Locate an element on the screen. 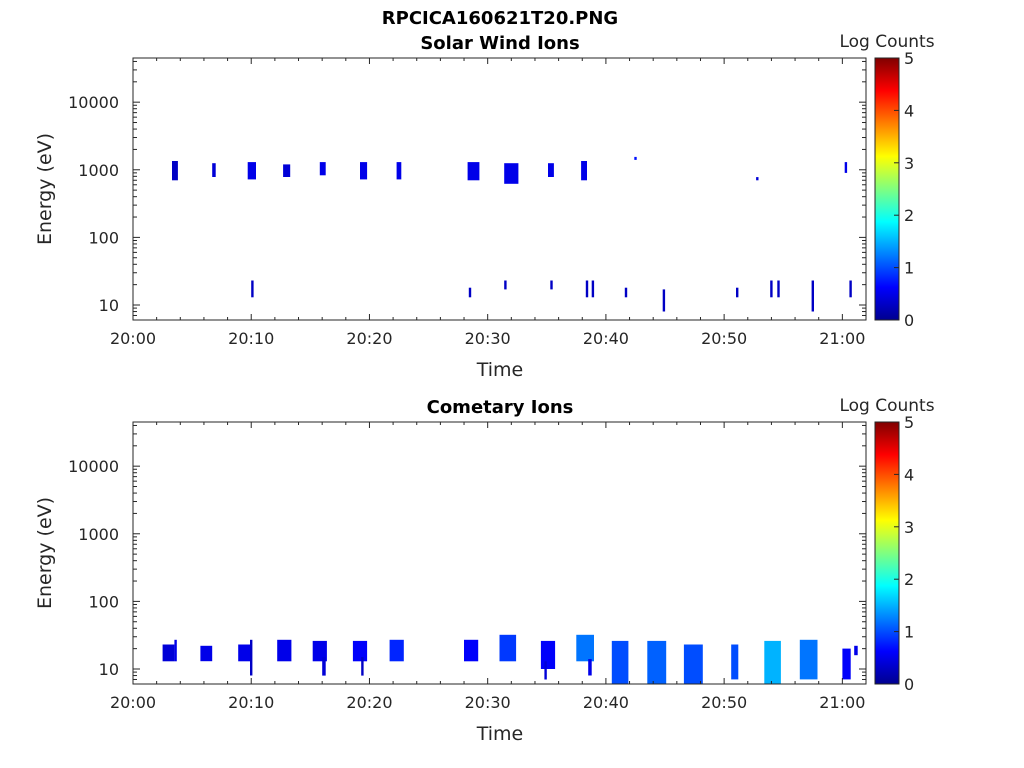 The height and width of the screenshot is (768, 1024). panel-title: Cometary Ions is located at coordinates (500, 407).